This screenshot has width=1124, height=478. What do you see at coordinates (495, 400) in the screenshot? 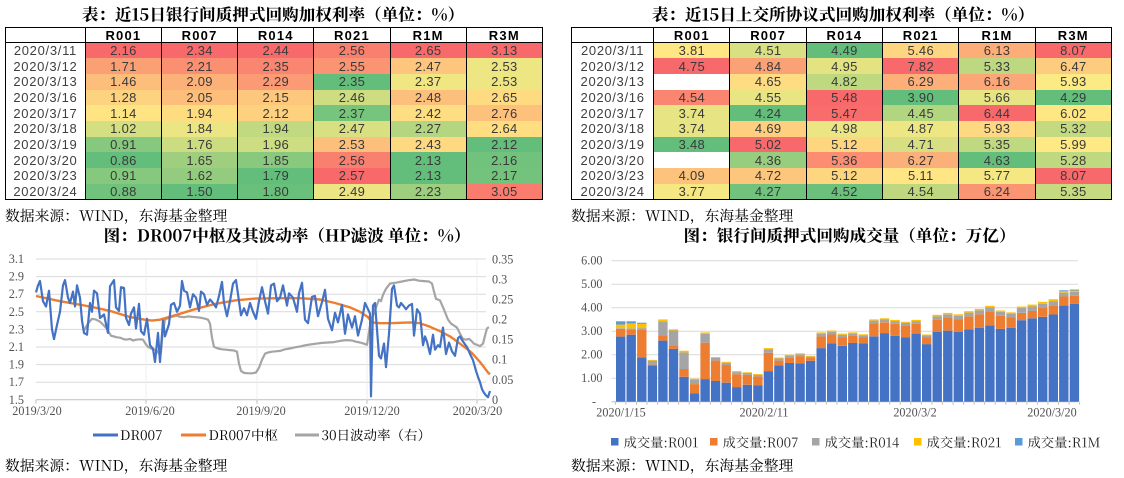
I see `svg-text: 0` at bounding box center [495, 400].